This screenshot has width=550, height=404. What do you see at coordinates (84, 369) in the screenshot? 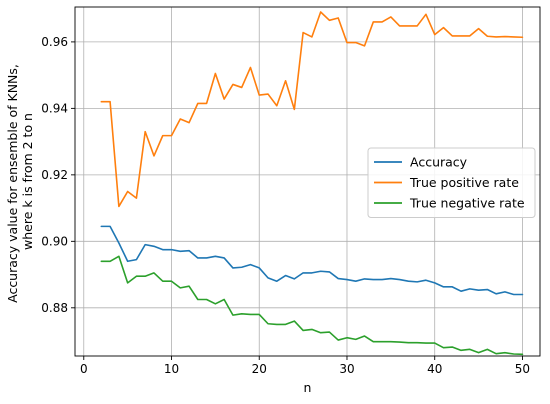
I see `x-tick-label: 0` at bounding box center [84, 369].